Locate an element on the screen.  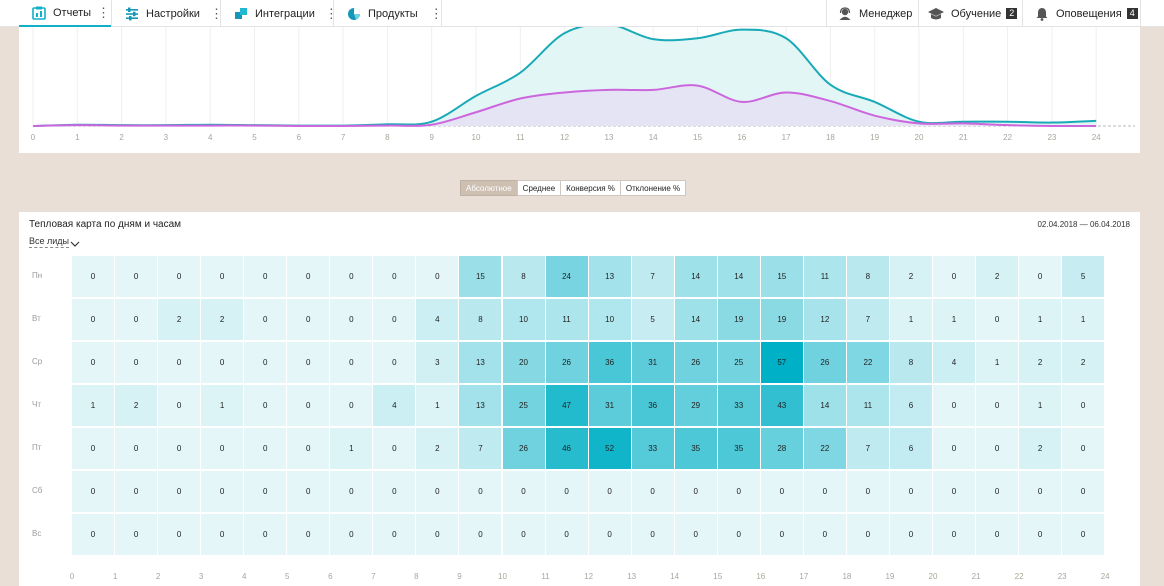
mode-deviation-button: Отклонение % is located at coordinates (653, 188).